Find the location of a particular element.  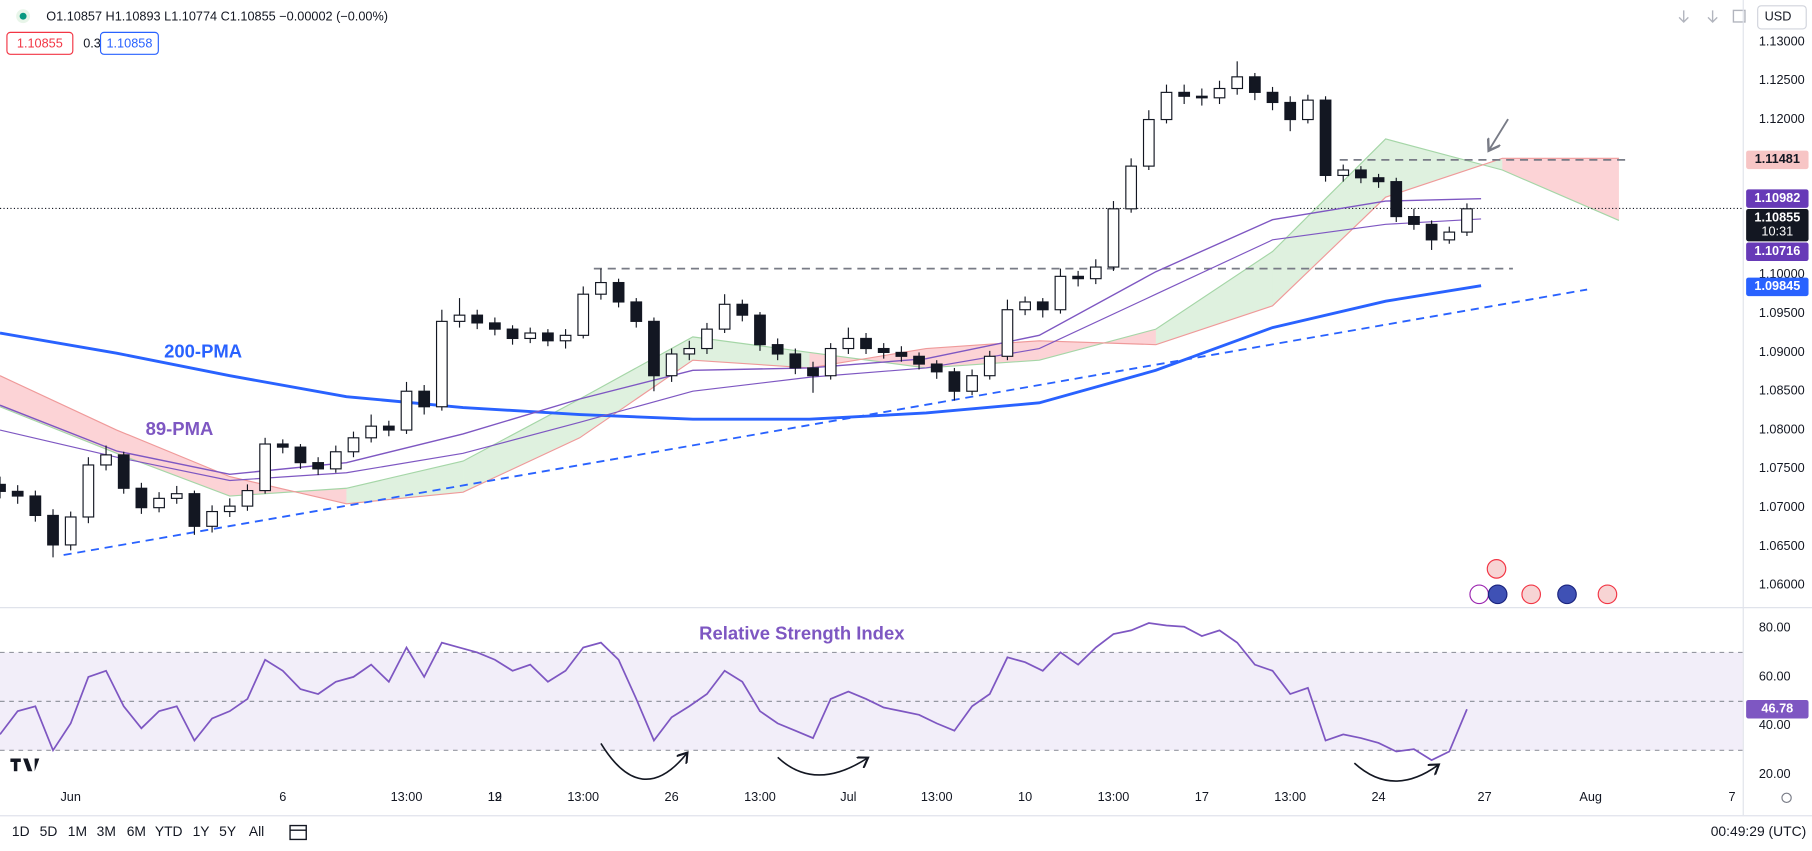

icon is located at coordinates (298, 832).